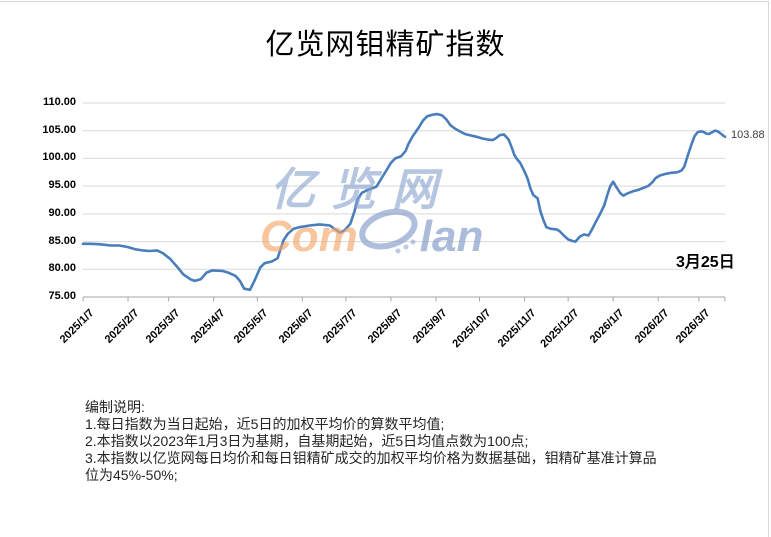 This screenshot has height=537, width=771. Describe the element at coordinates (115, 407) in the screenshot. I see `footnote-line: 编制说明:` at that location.